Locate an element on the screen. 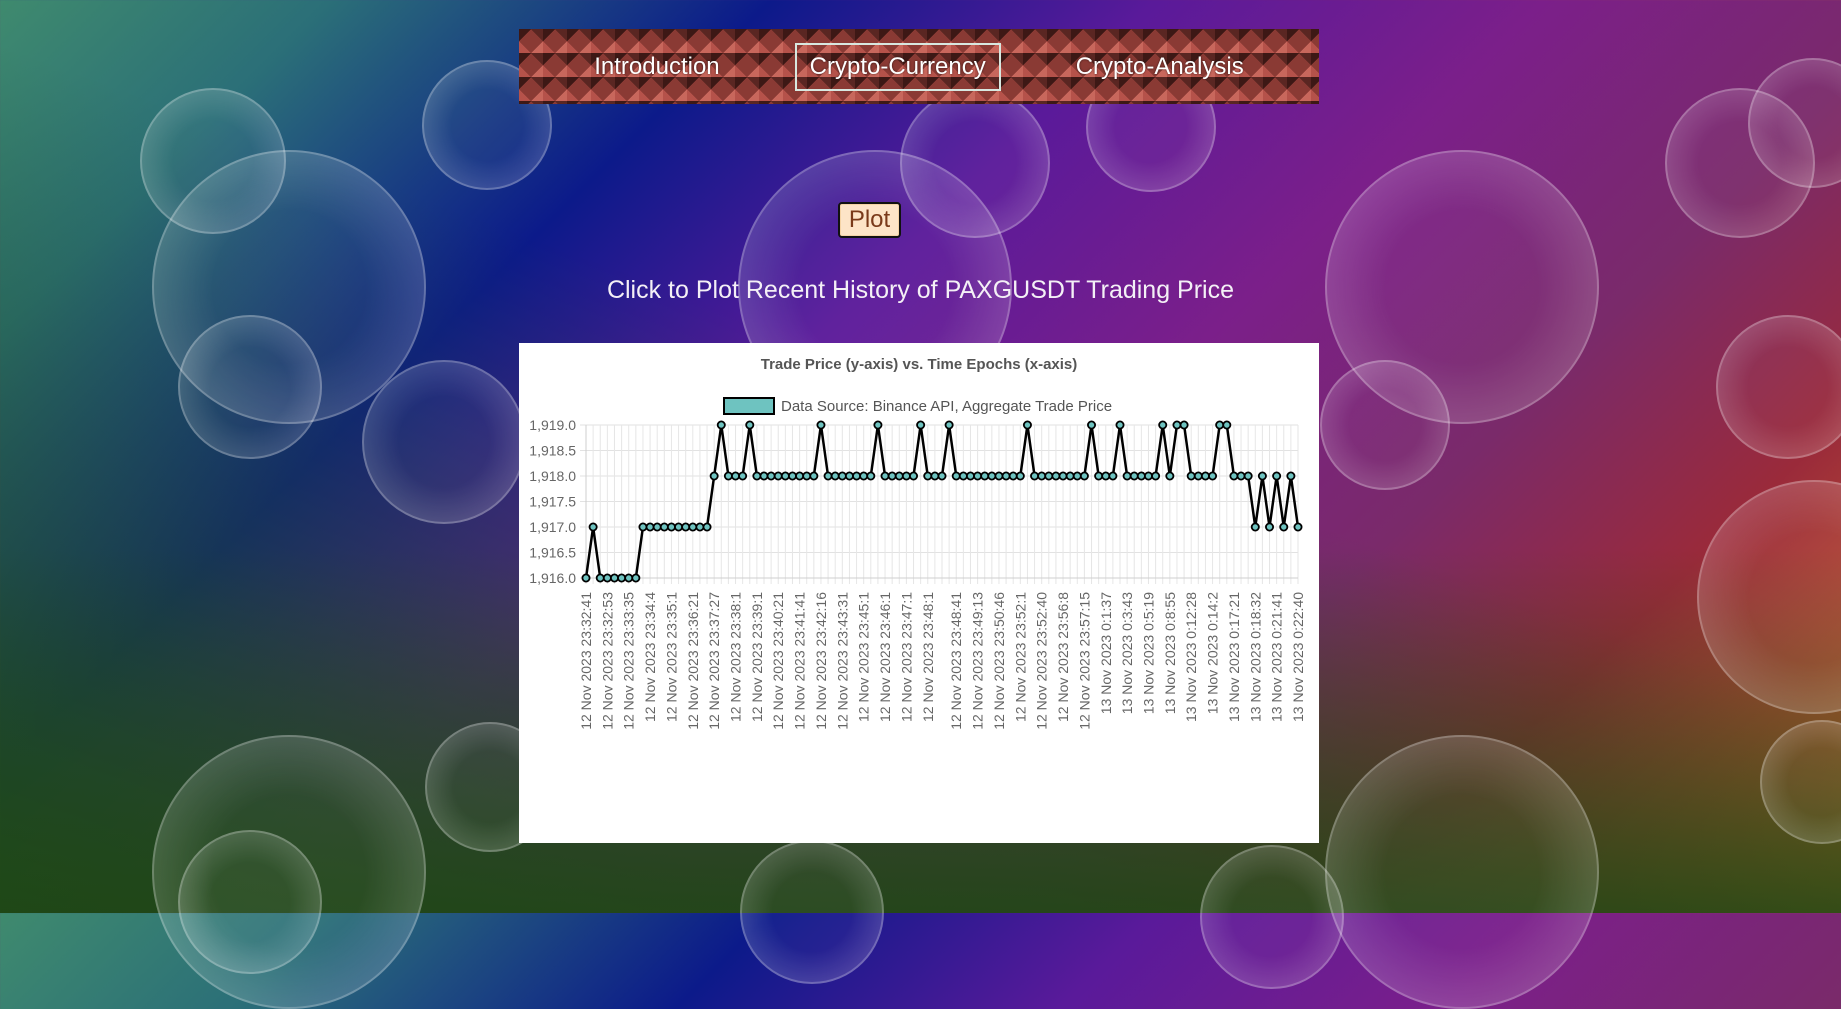  nav-item-crypto-currency: Crypto-Currency is located at coordinates (897, 66).